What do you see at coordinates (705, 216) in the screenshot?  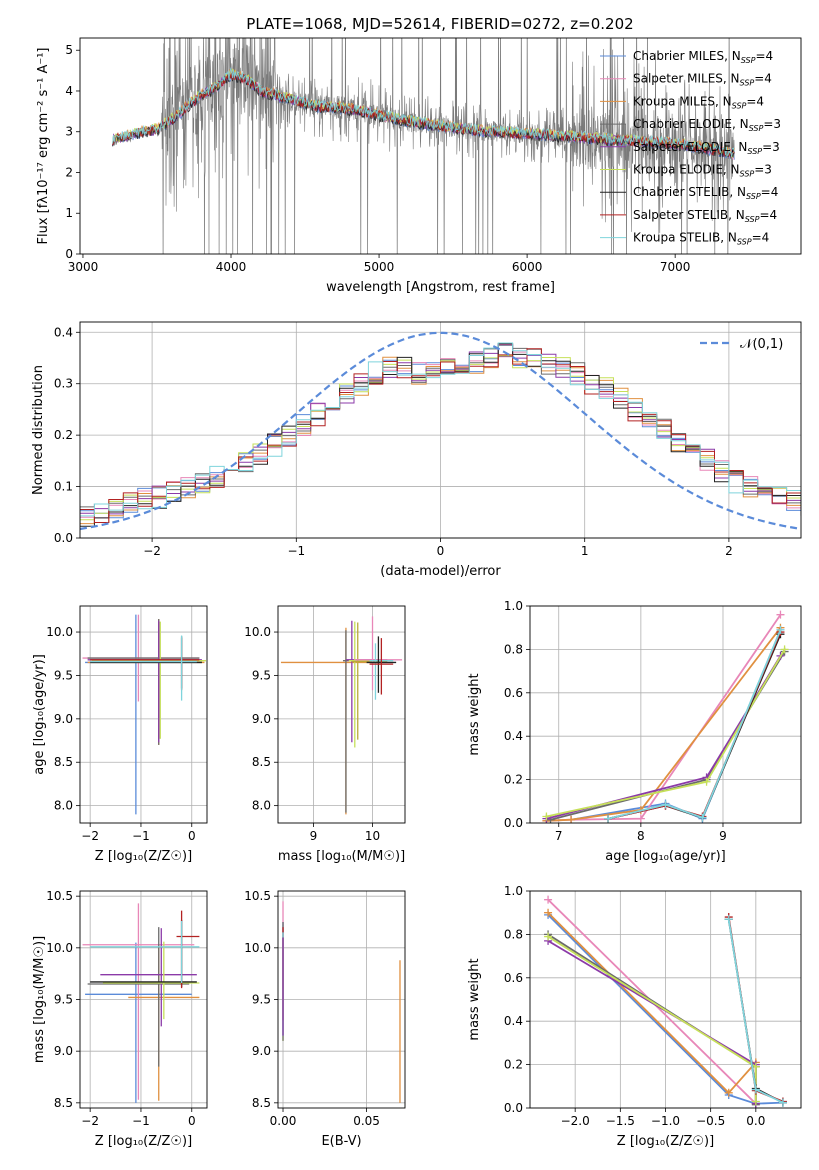 I see `legend-label: Salpeter STELIB, NSSP=4` at bounding box center [705, 216].